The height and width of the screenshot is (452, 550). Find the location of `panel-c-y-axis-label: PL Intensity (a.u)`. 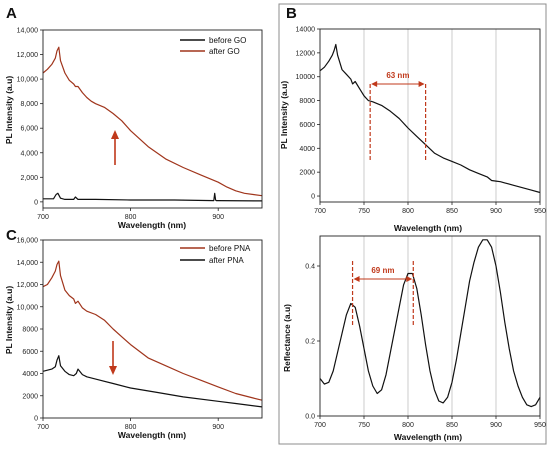

panel-c-y-axis-label: PL Intensity (a.u) is located at coordinates (9, 320).